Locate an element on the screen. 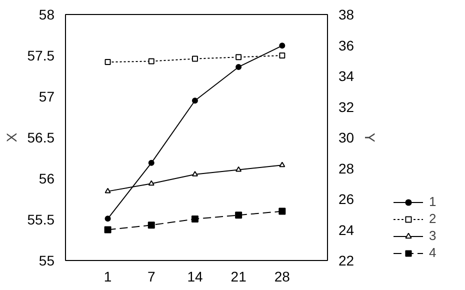 This screenshot has width=465, height=290. y-tick-label: 57.5 is located at coordinates (41, 56).